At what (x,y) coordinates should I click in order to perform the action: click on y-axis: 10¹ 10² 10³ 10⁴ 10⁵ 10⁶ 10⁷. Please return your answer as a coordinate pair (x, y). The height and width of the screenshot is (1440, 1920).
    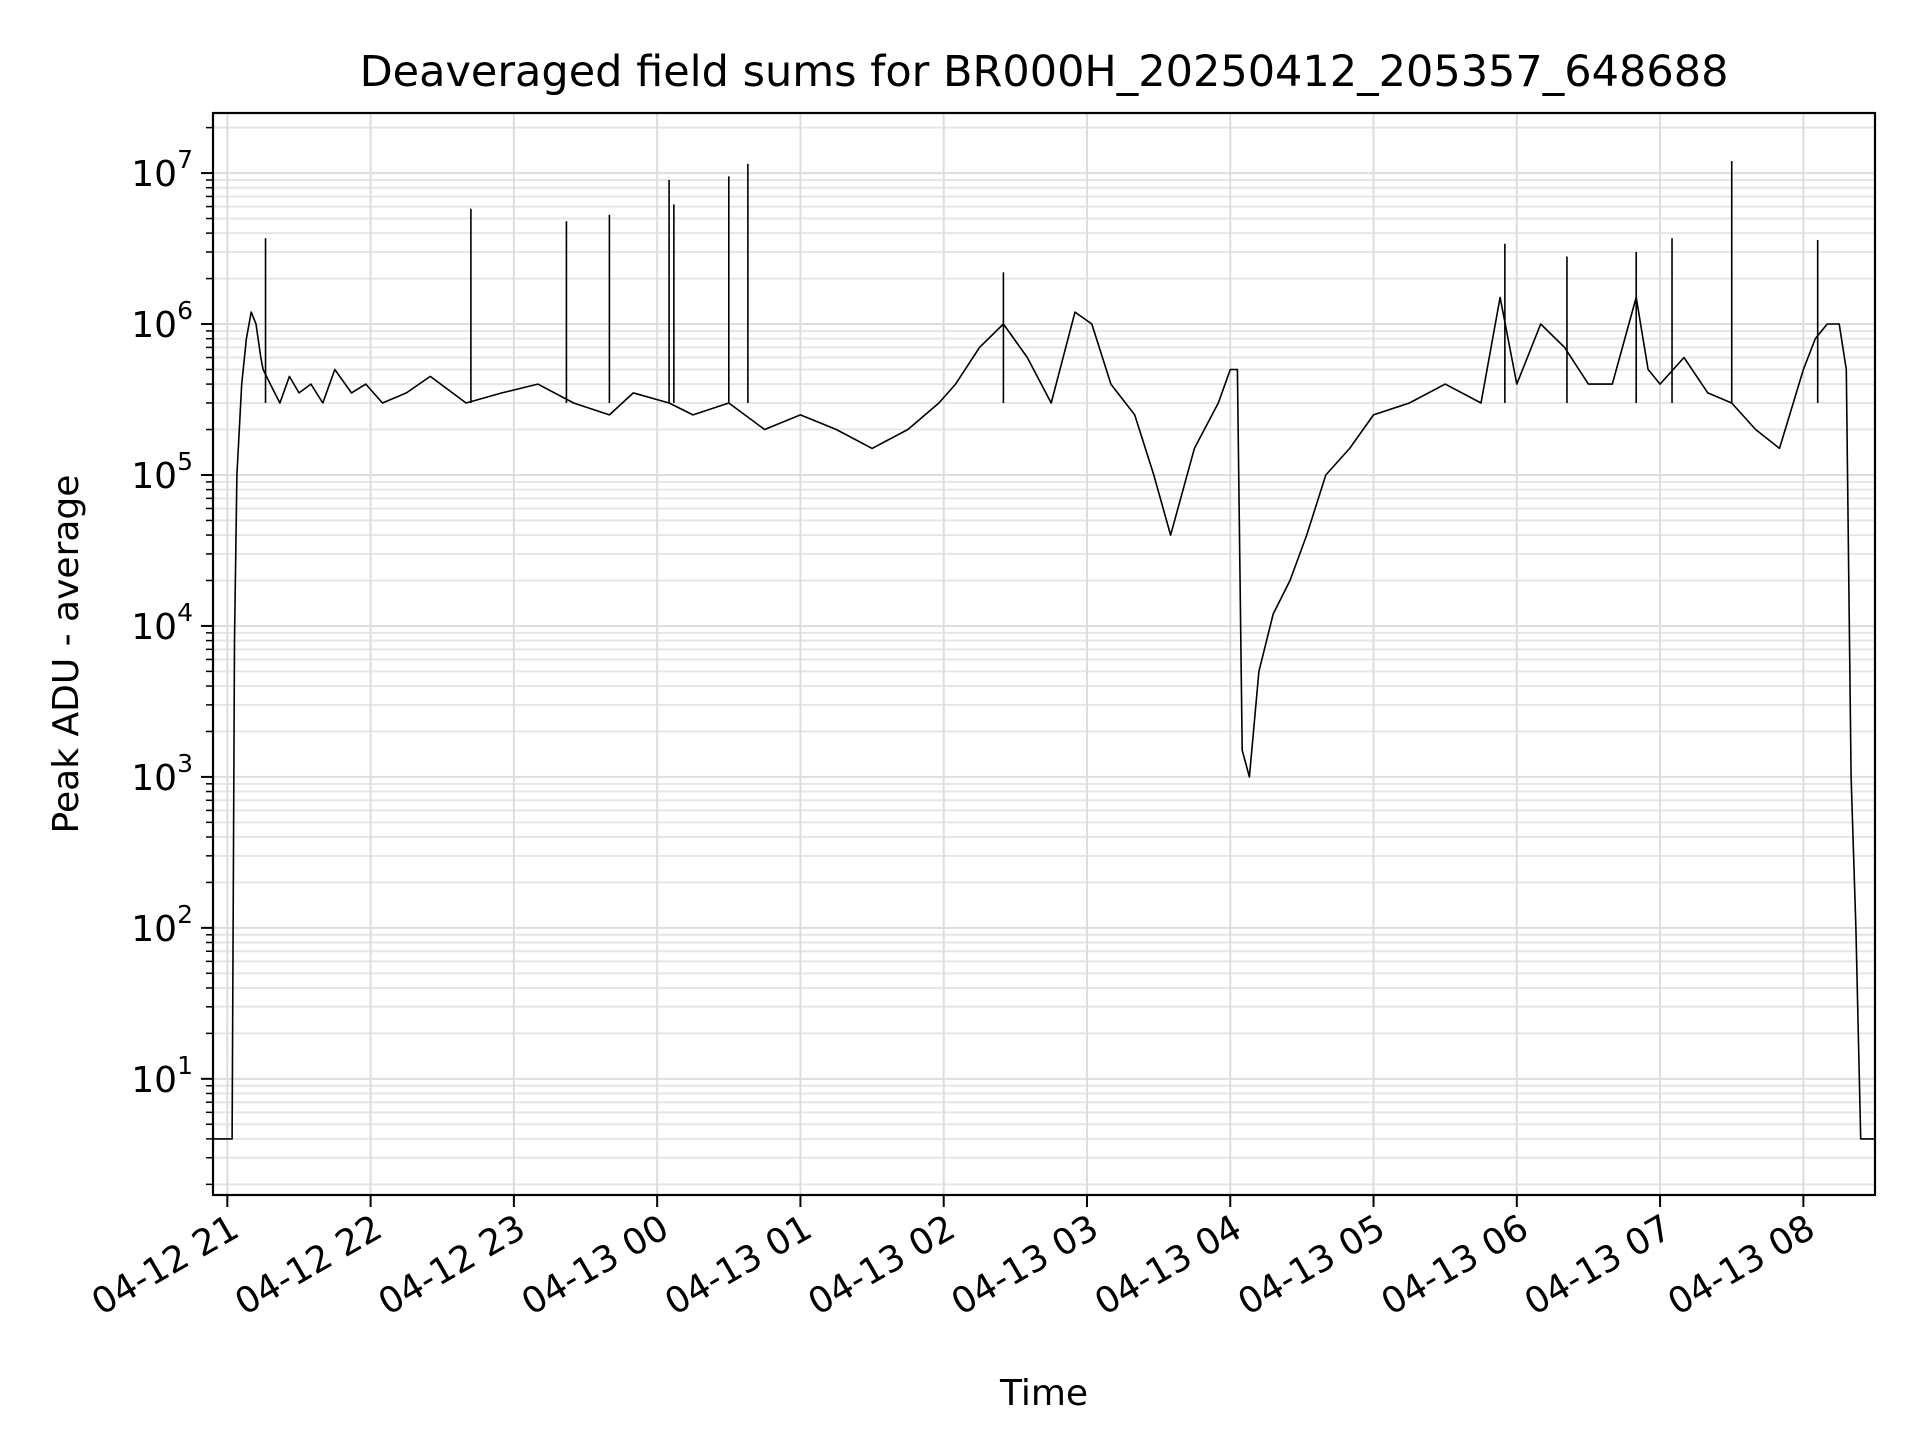
    Looking at the image, I should click on (172, 656).